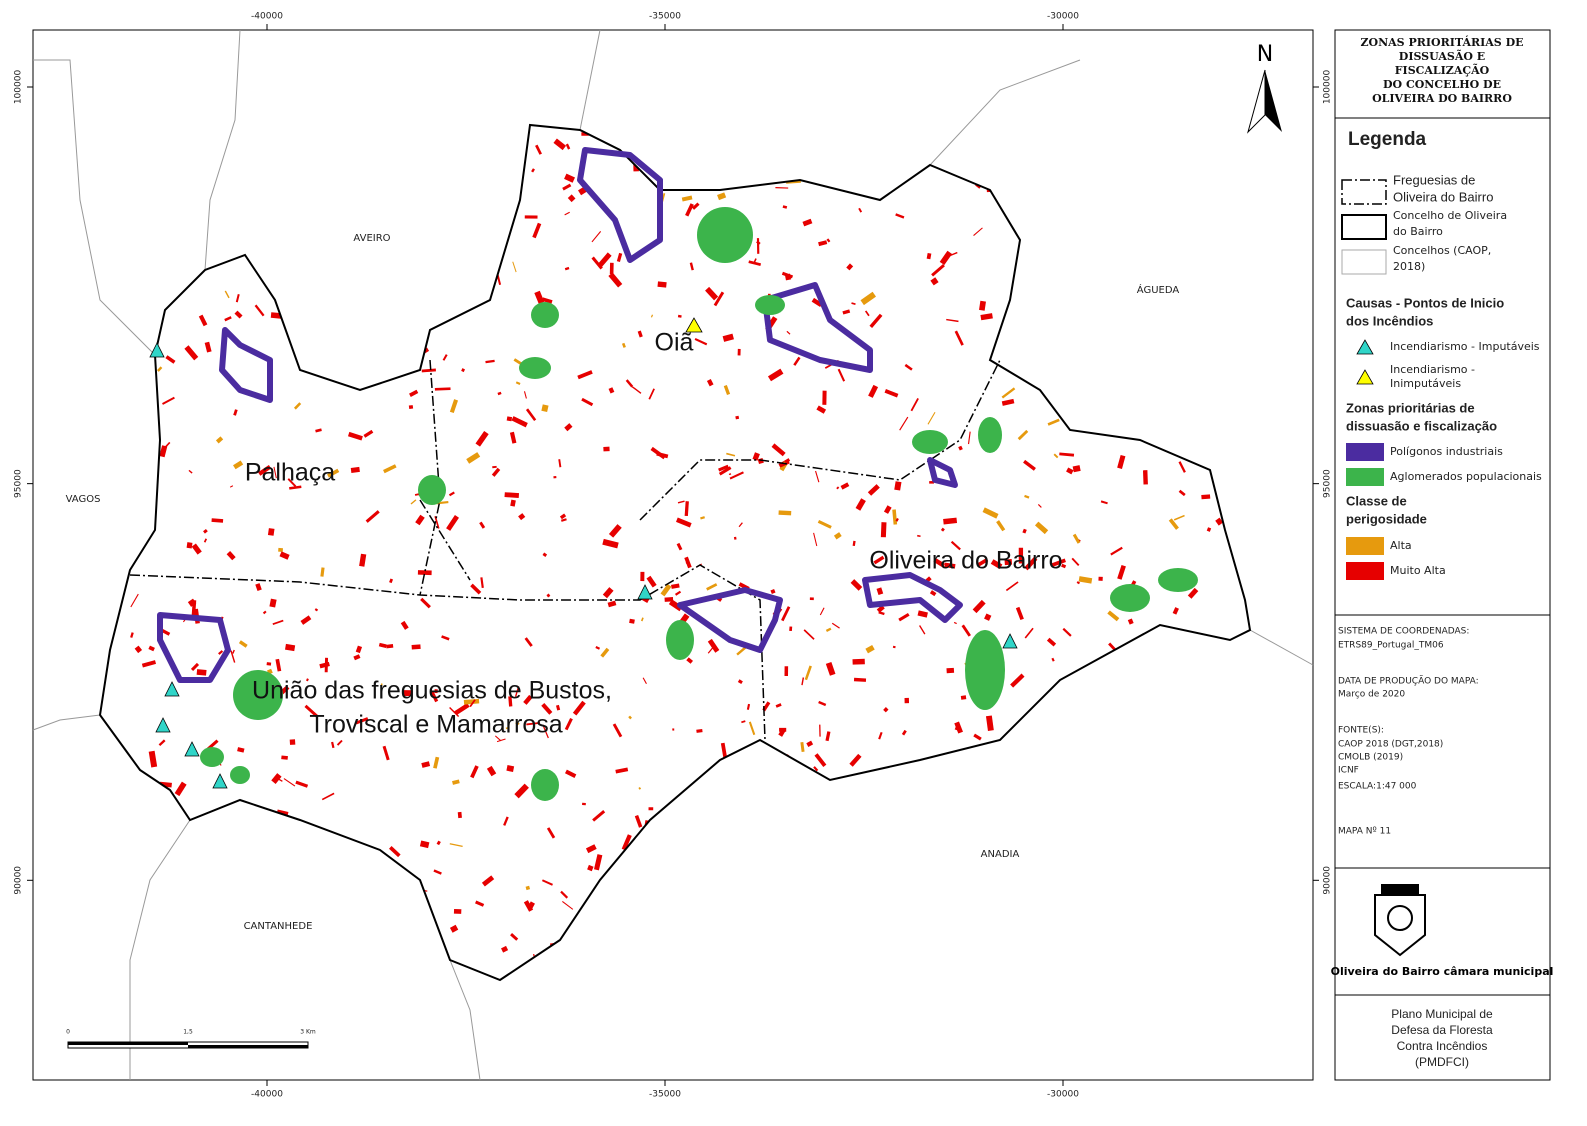 This screenshot has height=1126, width=1587. Describe the element at coordinates (1443, 196) in the screenshot. I see `legend-label: Oliveira do Bairro` at that location.